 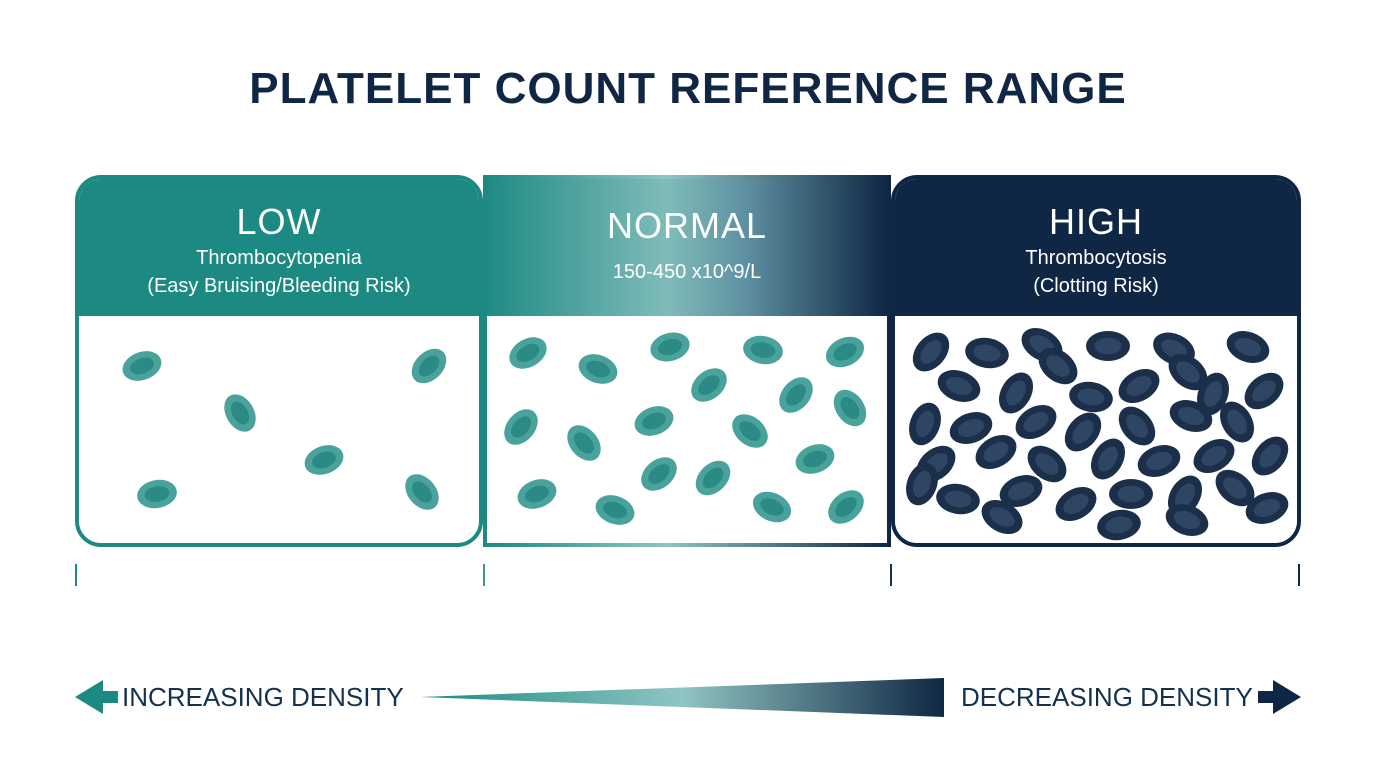 I want to click on panel-normal: NORMAL 150-450 x10^9/L, so click(x=687, y=361).